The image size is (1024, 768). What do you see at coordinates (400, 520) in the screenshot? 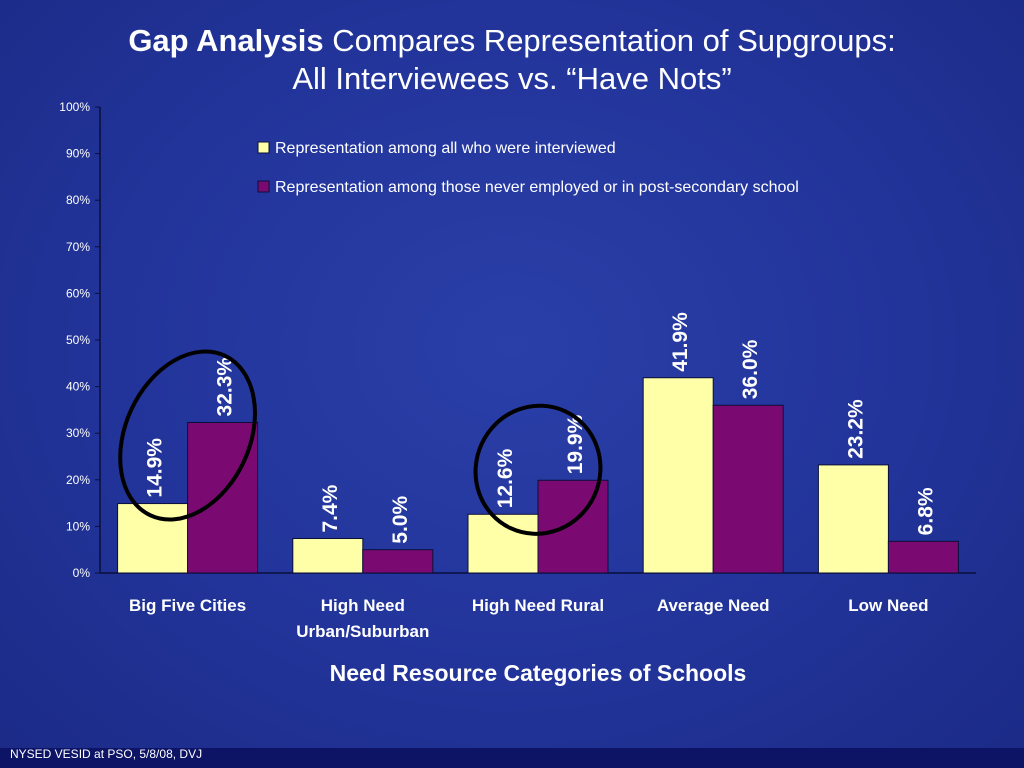
I see `data-label: 5.0%` at bounding box center [400, 520].